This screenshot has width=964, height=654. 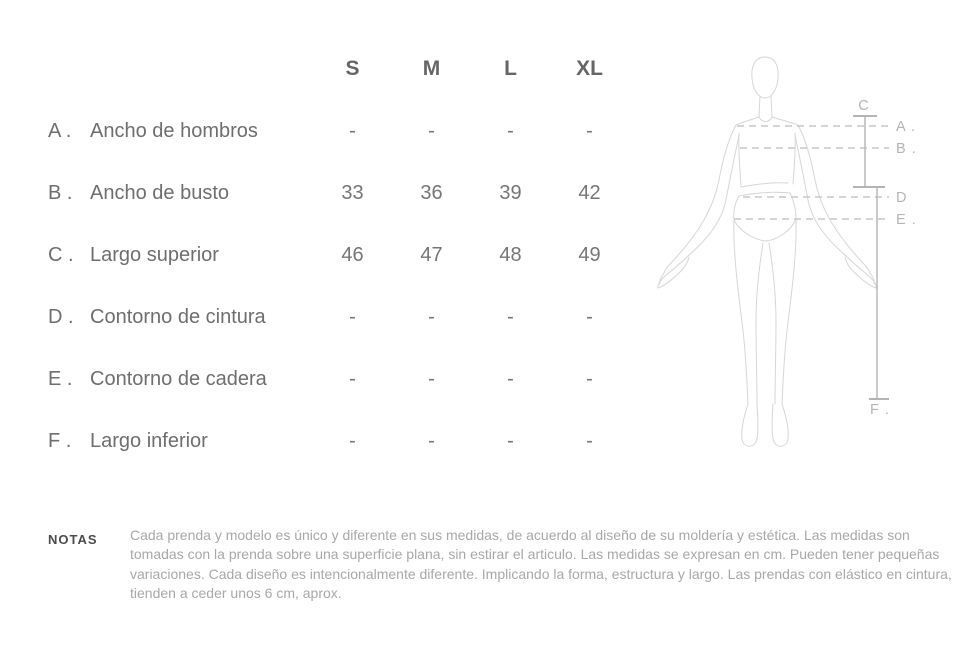 I want to click on row-letter: D ., so click(x=61, y=316).